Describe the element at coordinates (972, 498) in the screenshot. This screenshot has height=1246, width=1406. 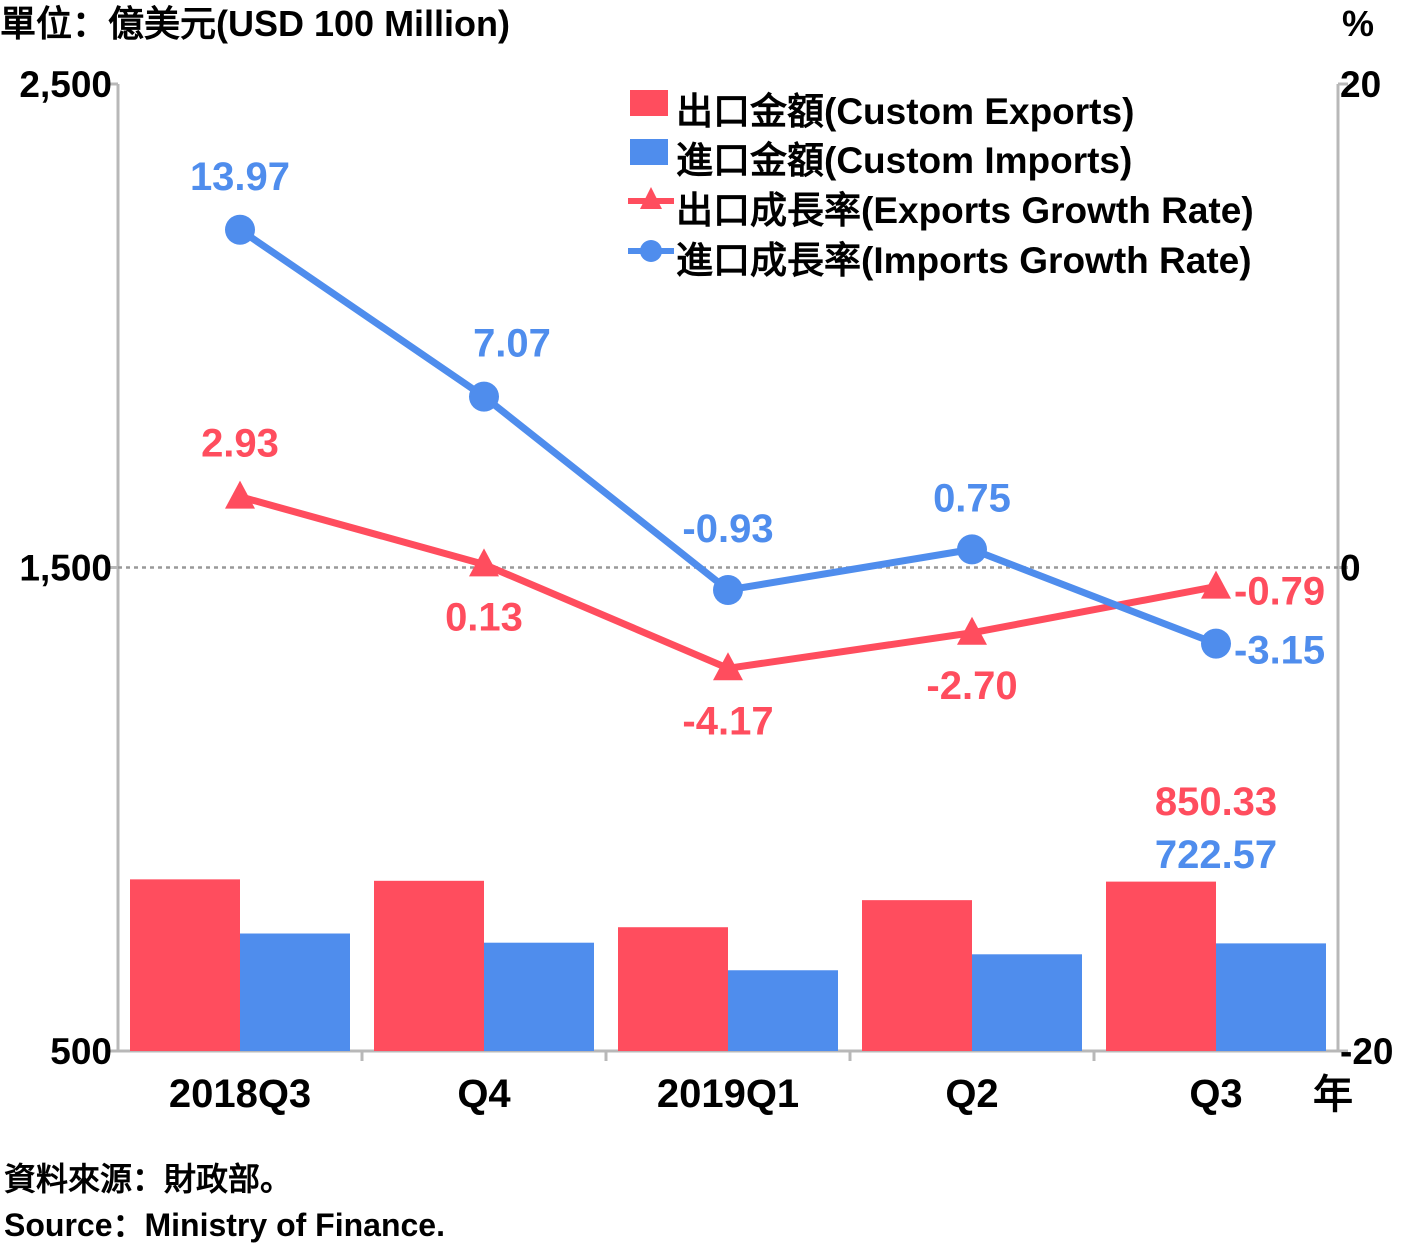
I see `imports-growth-label: 0.75` at that location.